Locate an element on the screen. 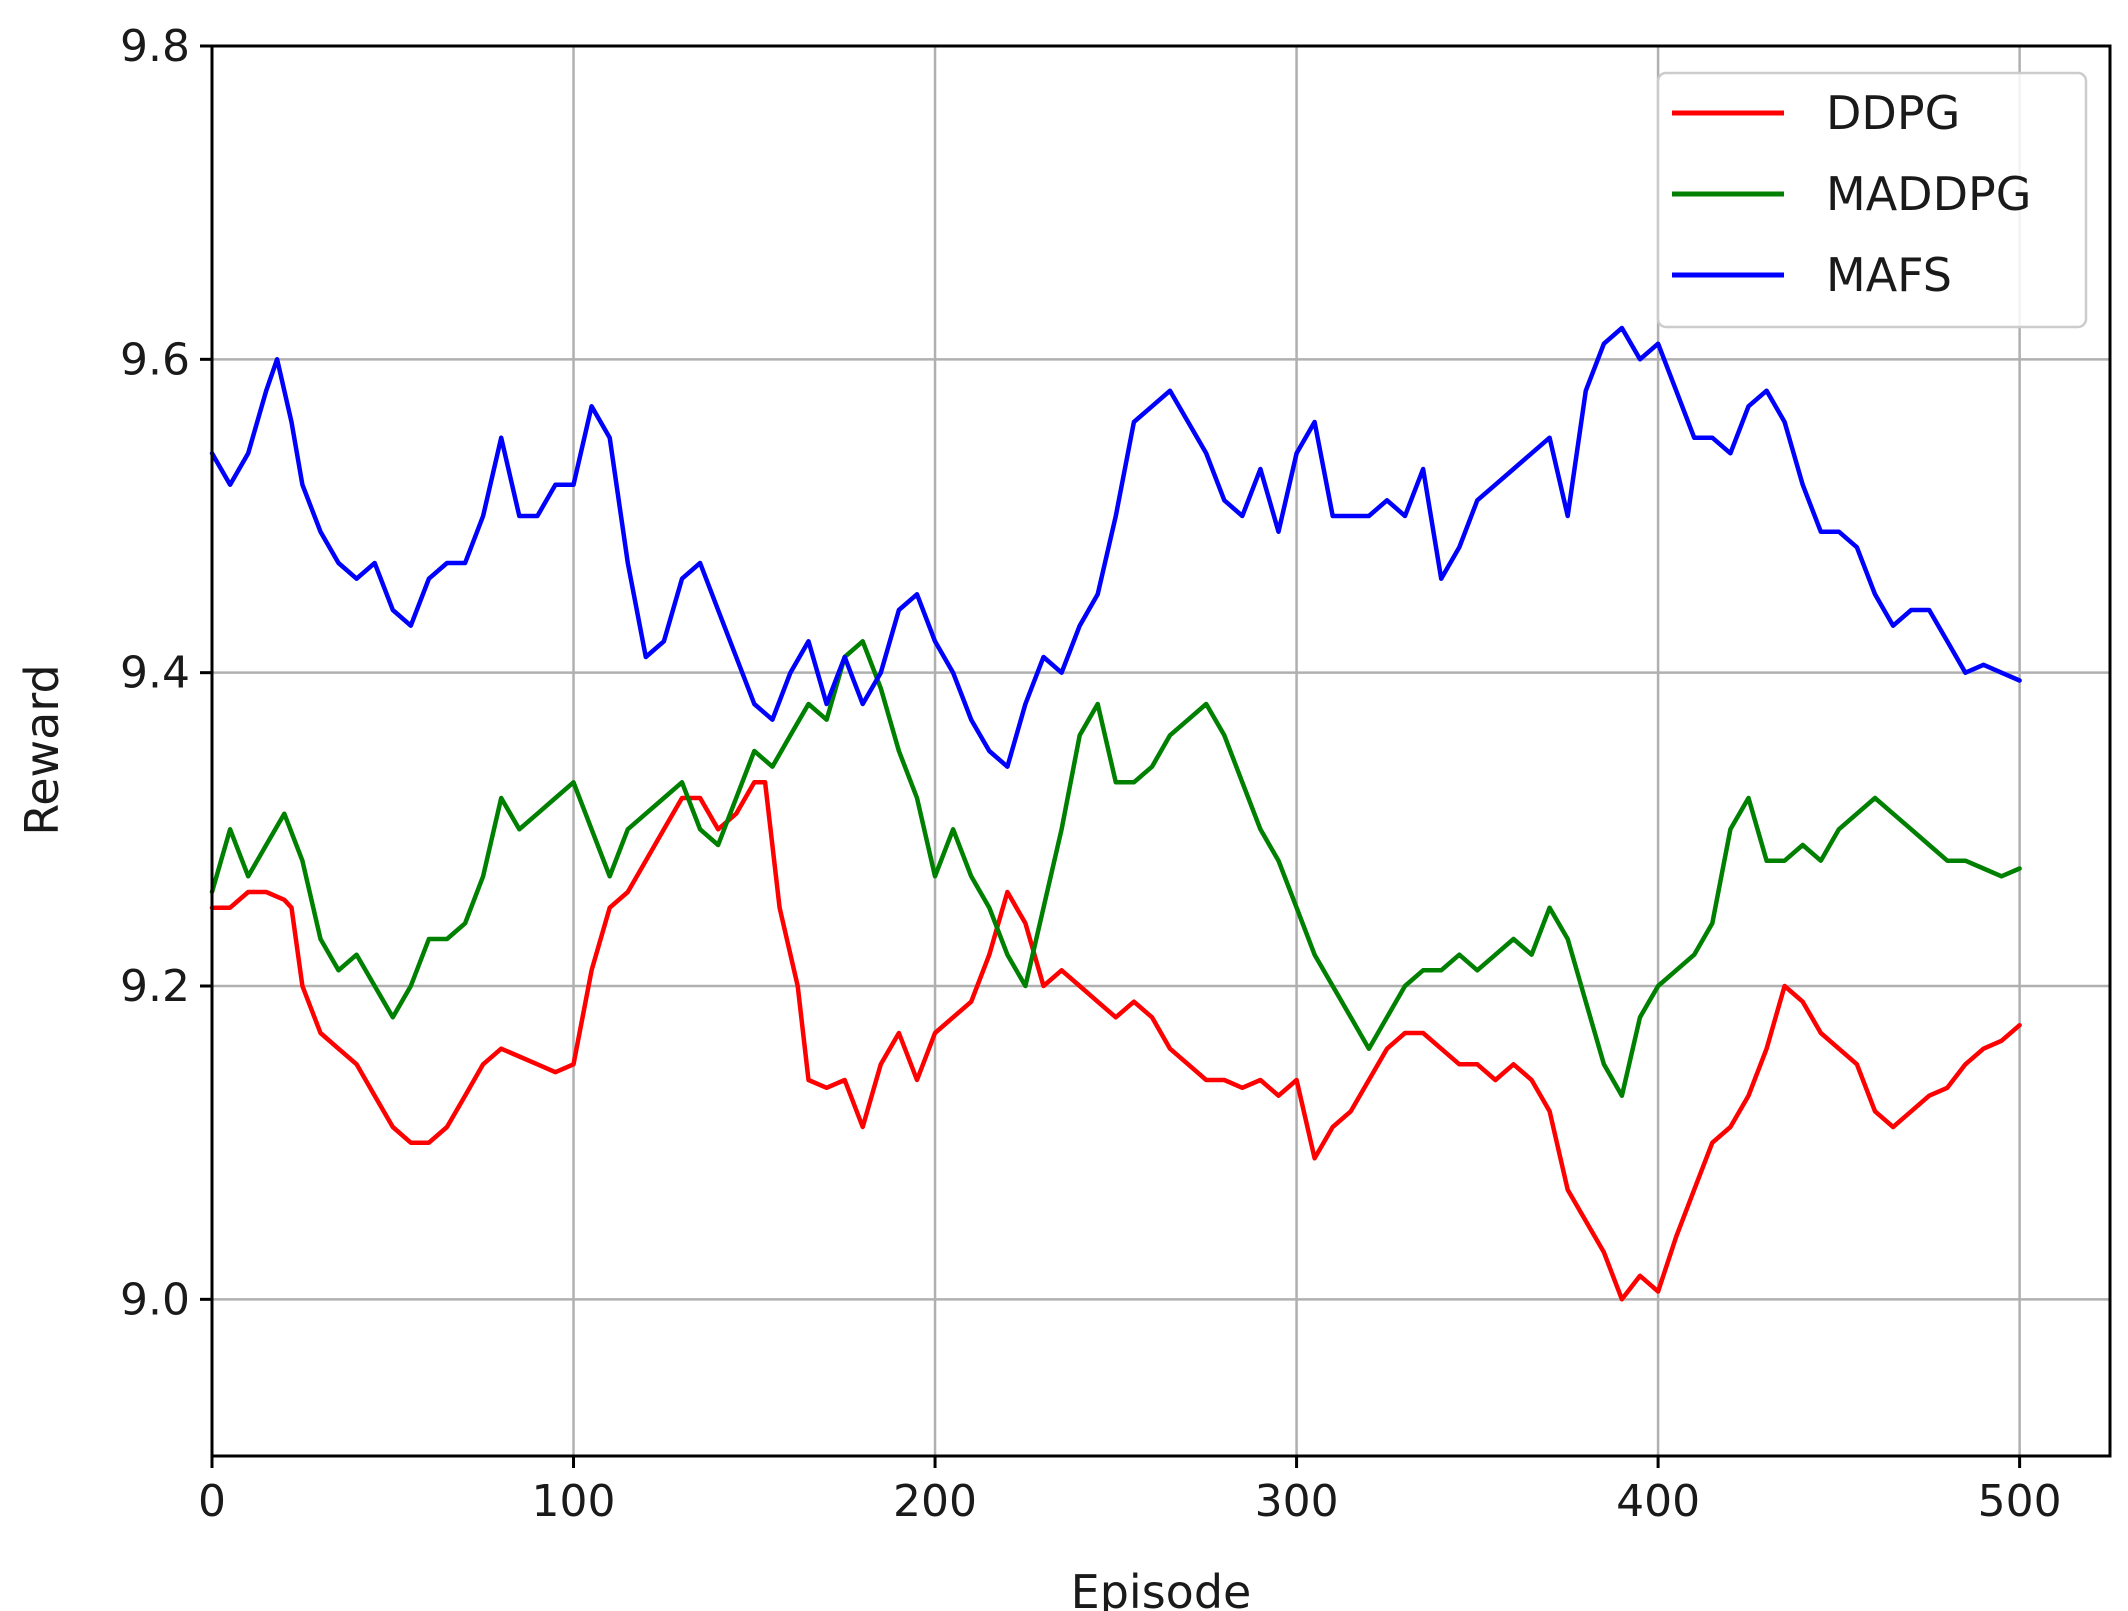 Image resolution: width=2128 pixels, height=1611 pixels. x-tick-label: 0 is located at coordinates (212, 1501).